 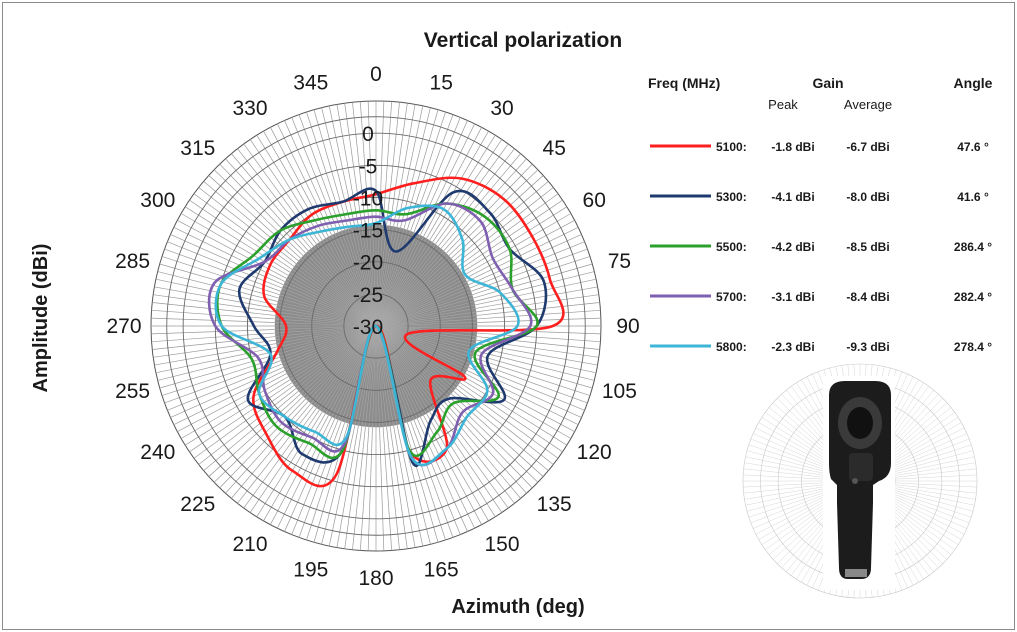 I want to click on radial-tick-label: -30, so click(x=368, y=327).